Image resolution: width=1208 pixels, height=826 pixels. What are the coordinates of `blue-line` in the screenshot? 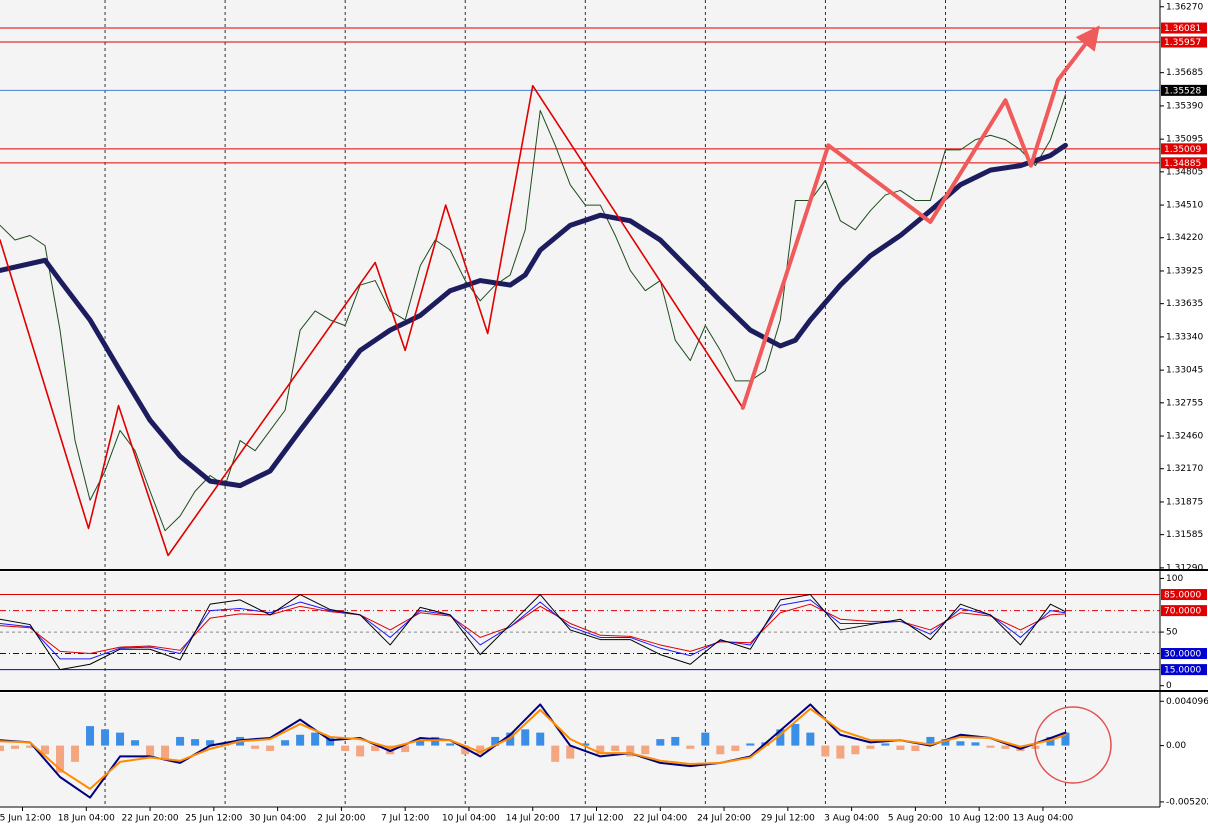 It's located at (533, 629).